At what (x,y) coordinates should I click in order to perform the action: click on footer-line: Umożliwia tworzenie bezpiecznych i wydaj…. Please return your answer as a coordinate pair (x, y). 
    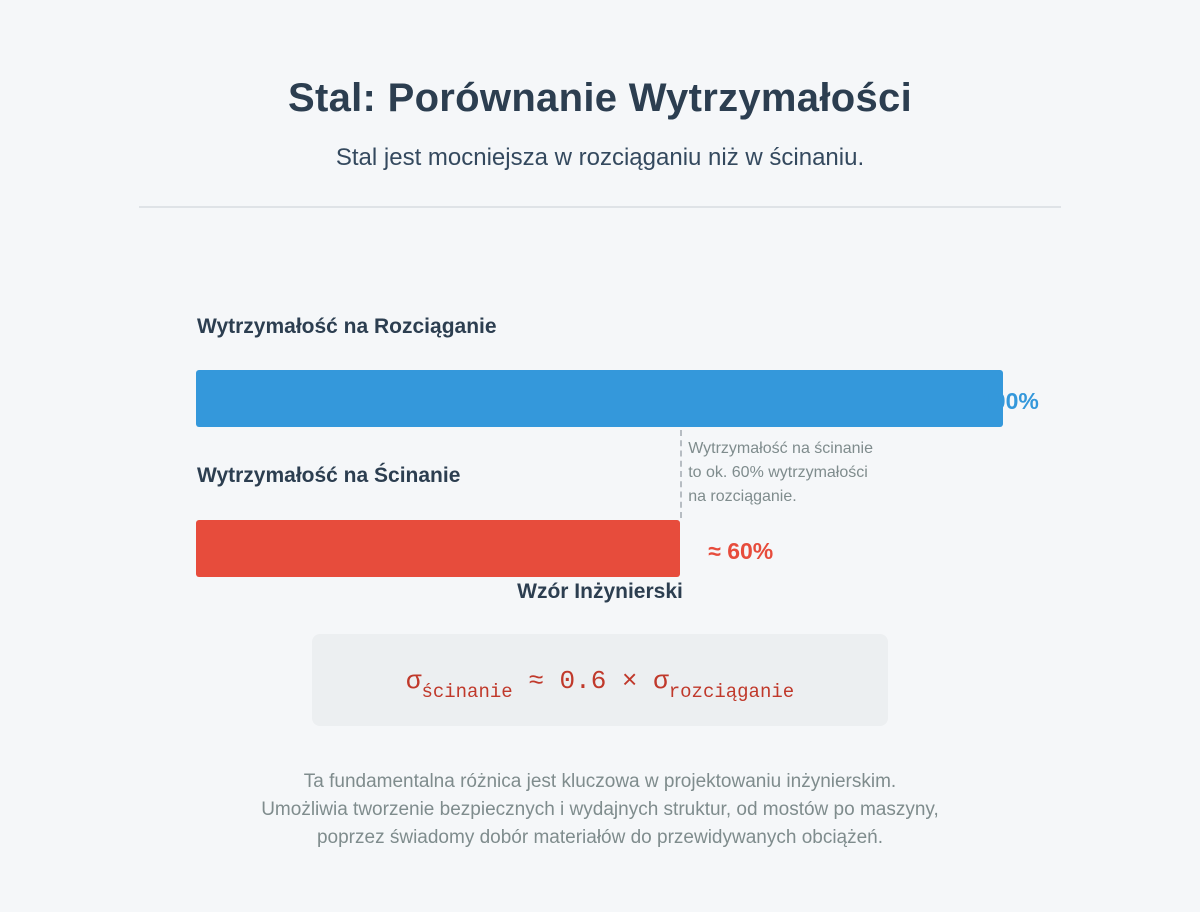
    Looking at the image, I should click on (600, 809).